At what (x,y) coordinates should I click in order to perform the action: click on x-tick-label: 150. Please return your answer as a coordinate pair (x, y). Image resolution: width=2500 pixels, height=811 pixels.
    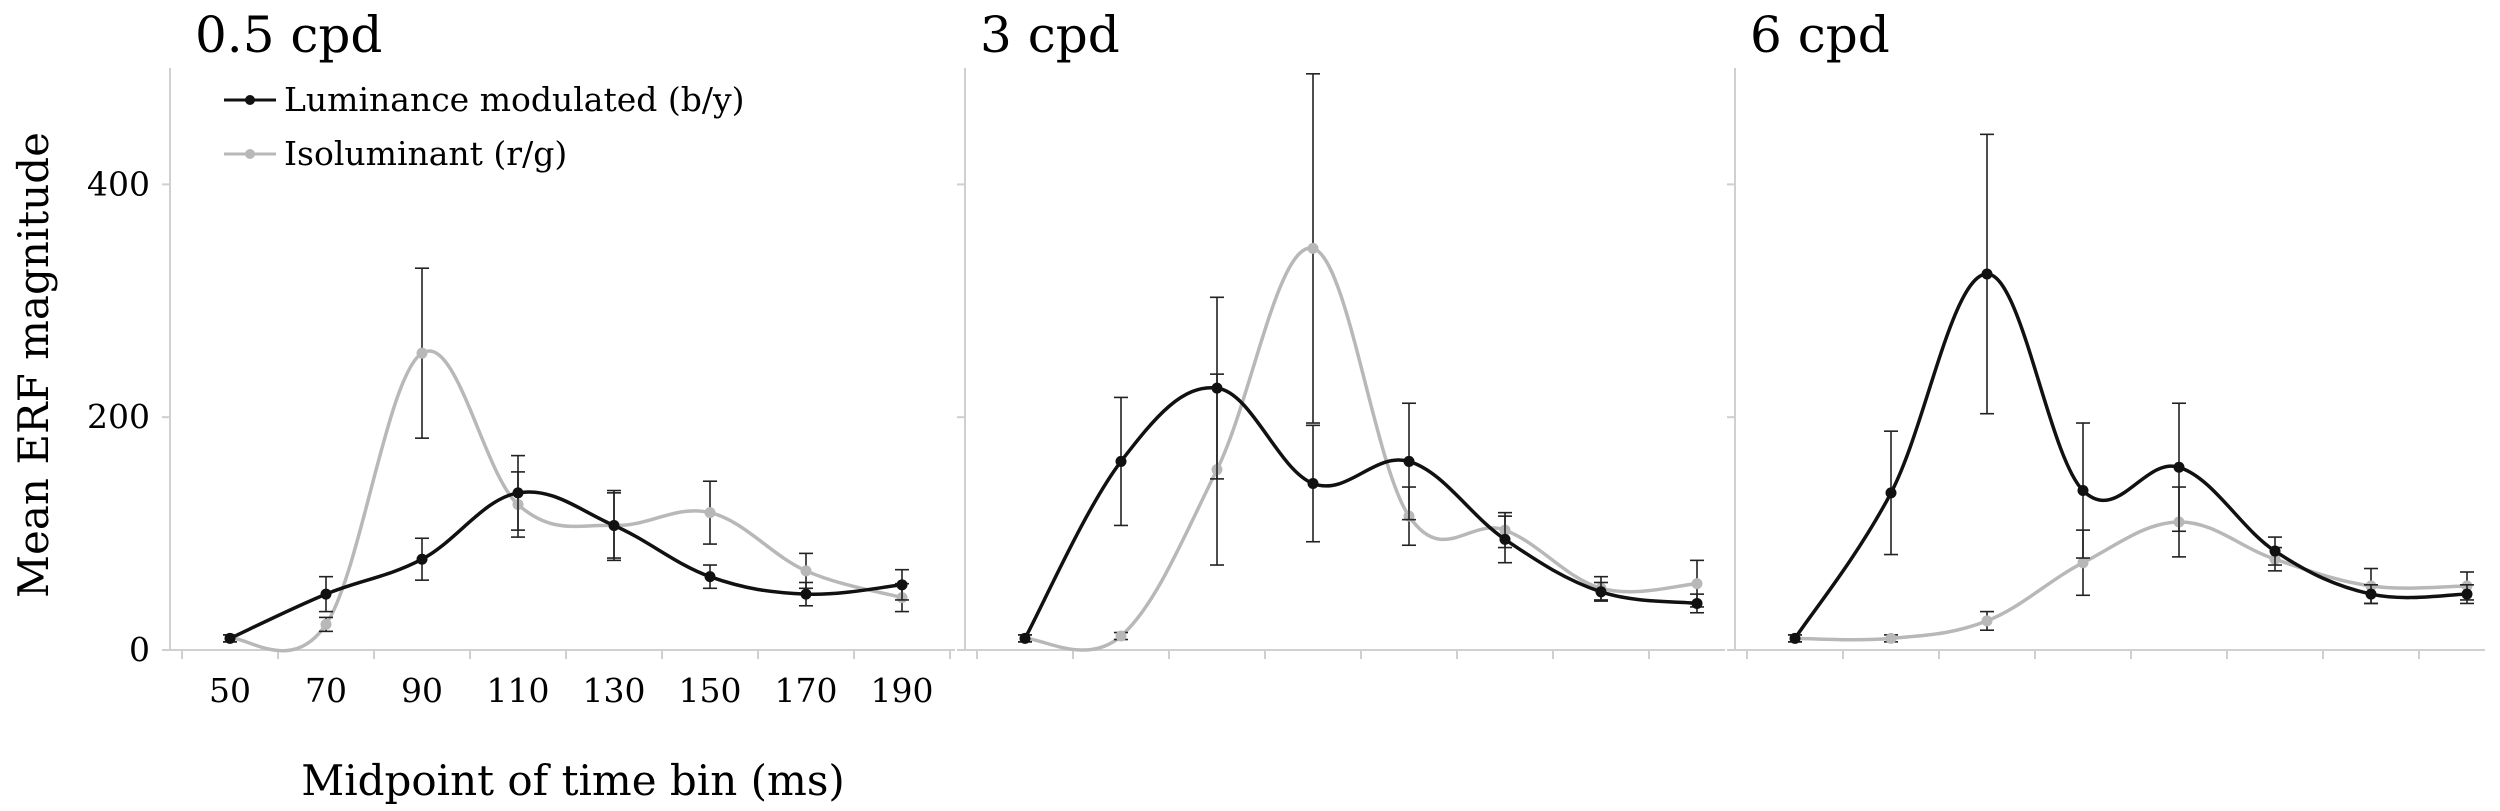
    Looking at the image, I should click on (710, 690).